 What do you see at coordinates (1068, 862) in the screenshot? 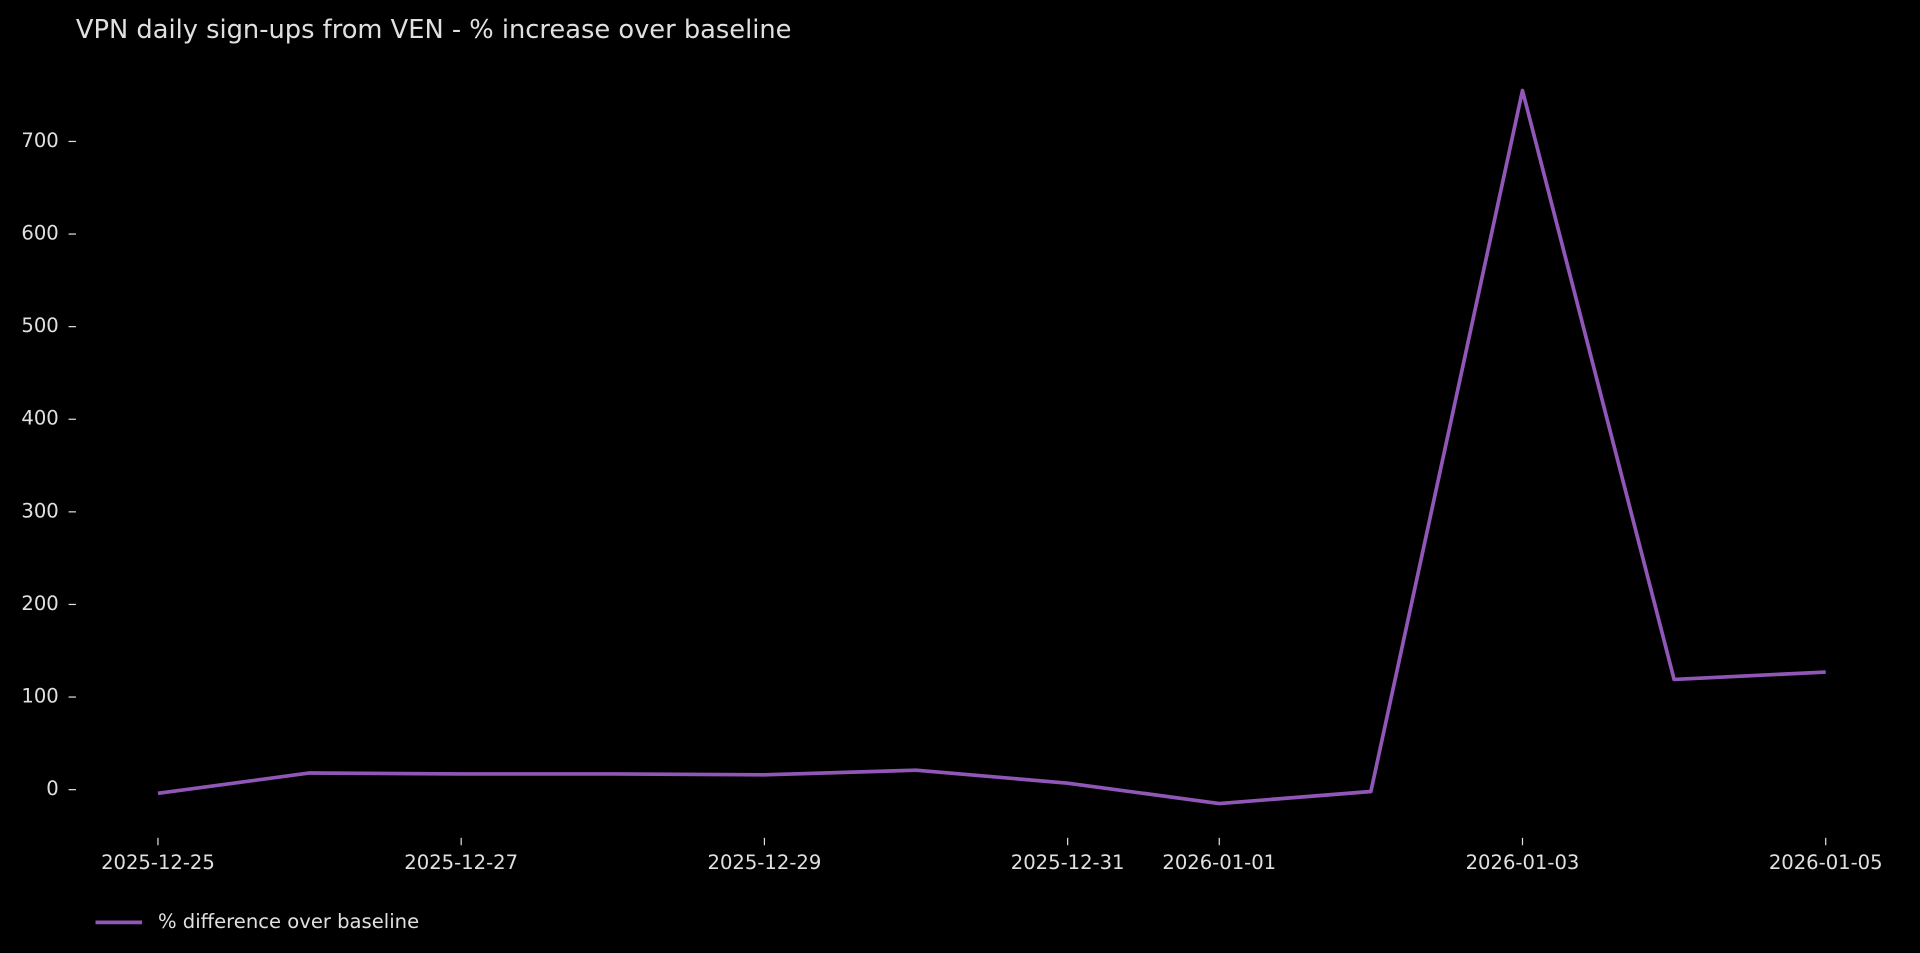
I see `x-tick-label: 2025-12-31` at bounding box center [1068, 862].